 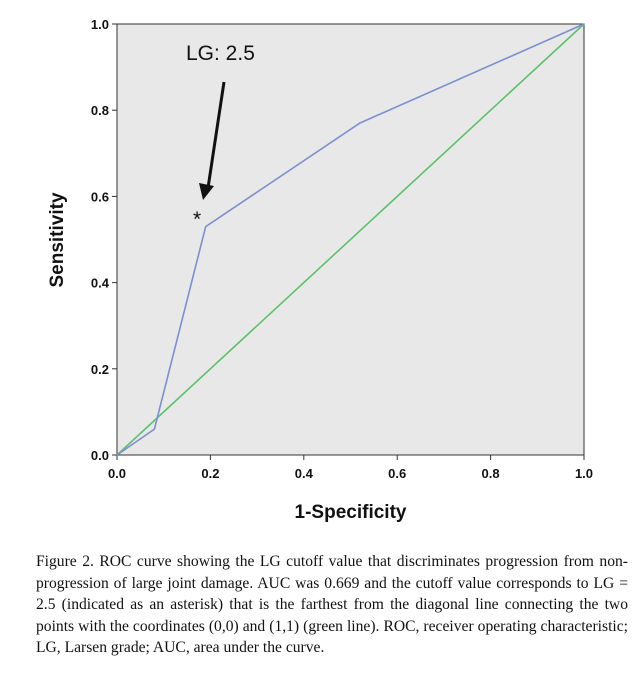 I want to click on x-tick-label: 1.0, so click(x=584, y=473).